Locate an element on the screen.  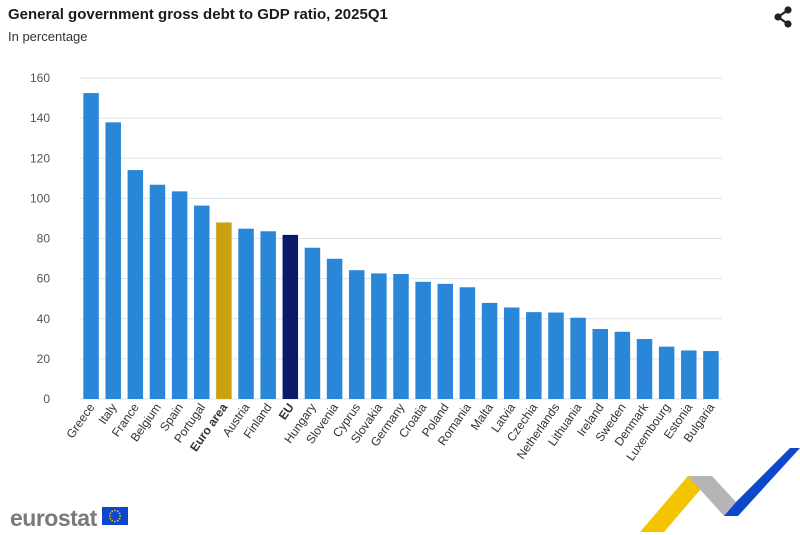
bar-ireland is located at coordinates (600, 363).